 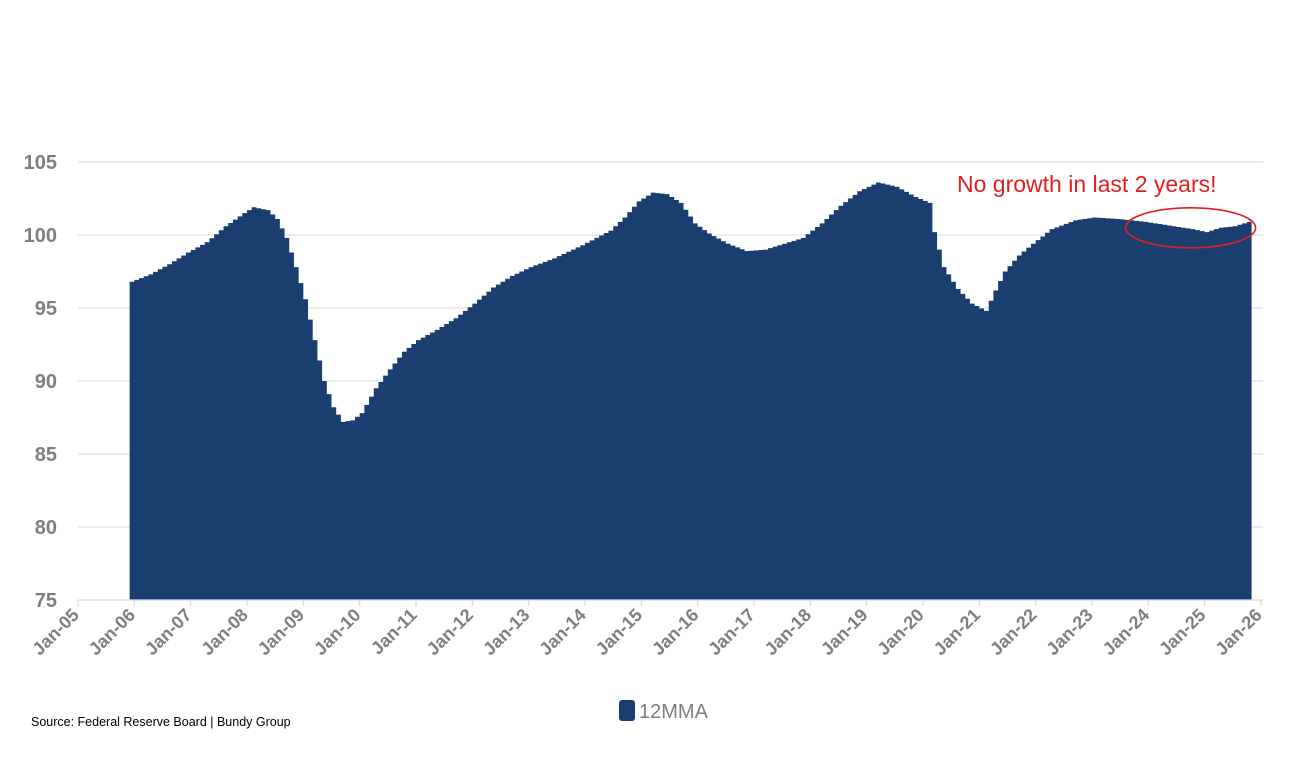 What do you see at coordinates (1238, 632) in the screenshot?
I see `x-tick-label: Jan-26` at bounding box center [1238, 632].